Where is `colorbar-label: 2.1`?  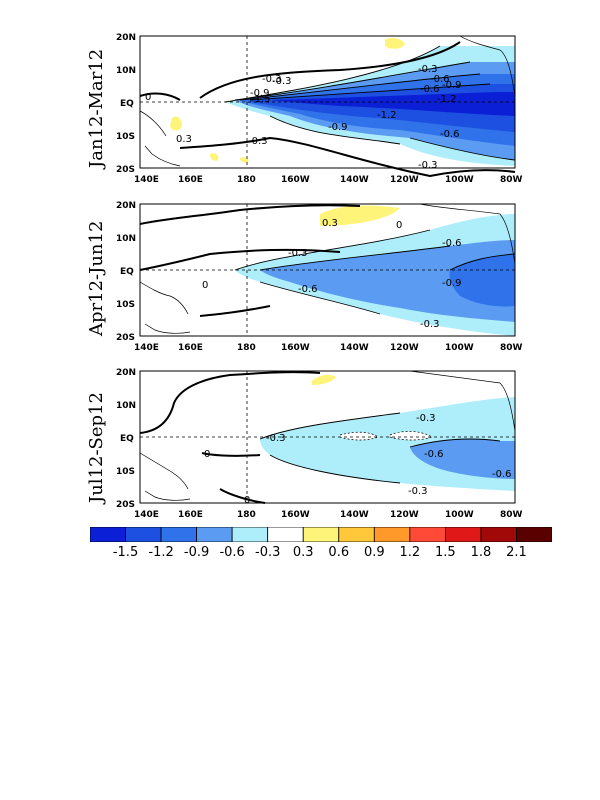 colorbar-label: 2.1 is located at coordinates (516, 552).